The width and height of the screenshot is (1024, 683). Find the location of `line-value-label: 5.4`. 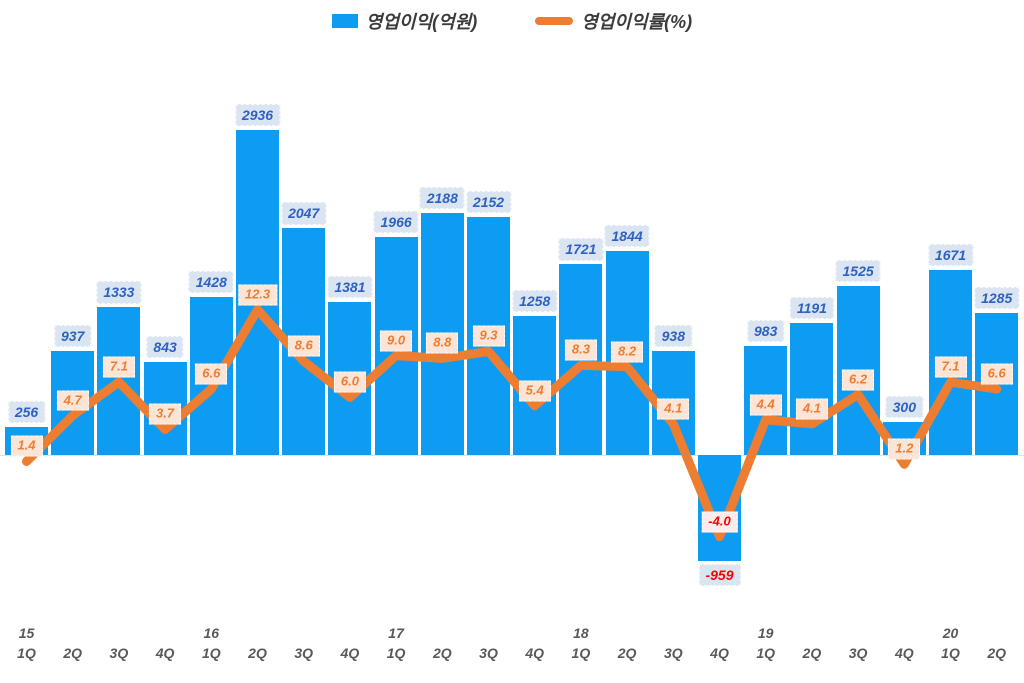

line-value-label: 5.4 is located at coordinates (534, 391).